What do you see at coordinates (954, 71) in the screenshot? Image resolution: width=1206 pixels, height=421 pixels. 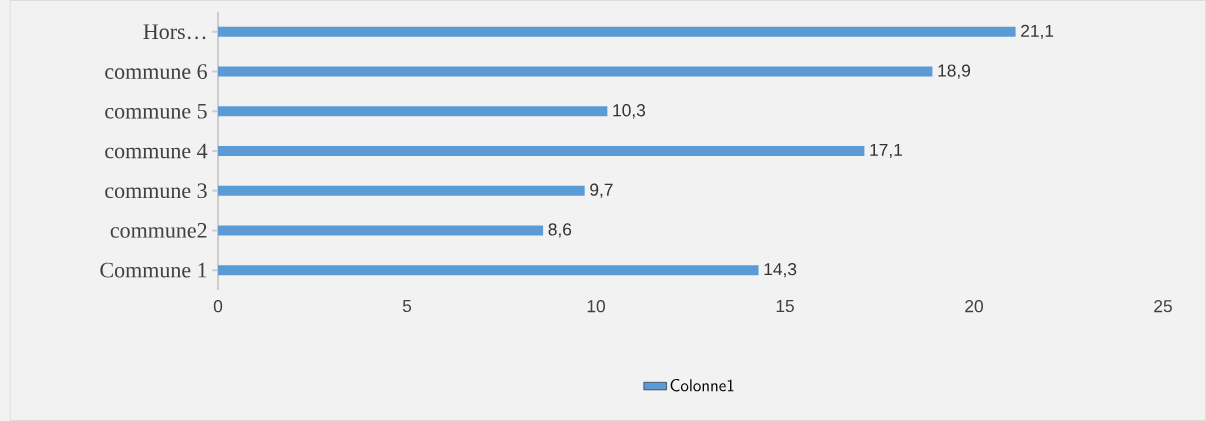 I see `data-label: 18,9` at bounding box center [954, 71].